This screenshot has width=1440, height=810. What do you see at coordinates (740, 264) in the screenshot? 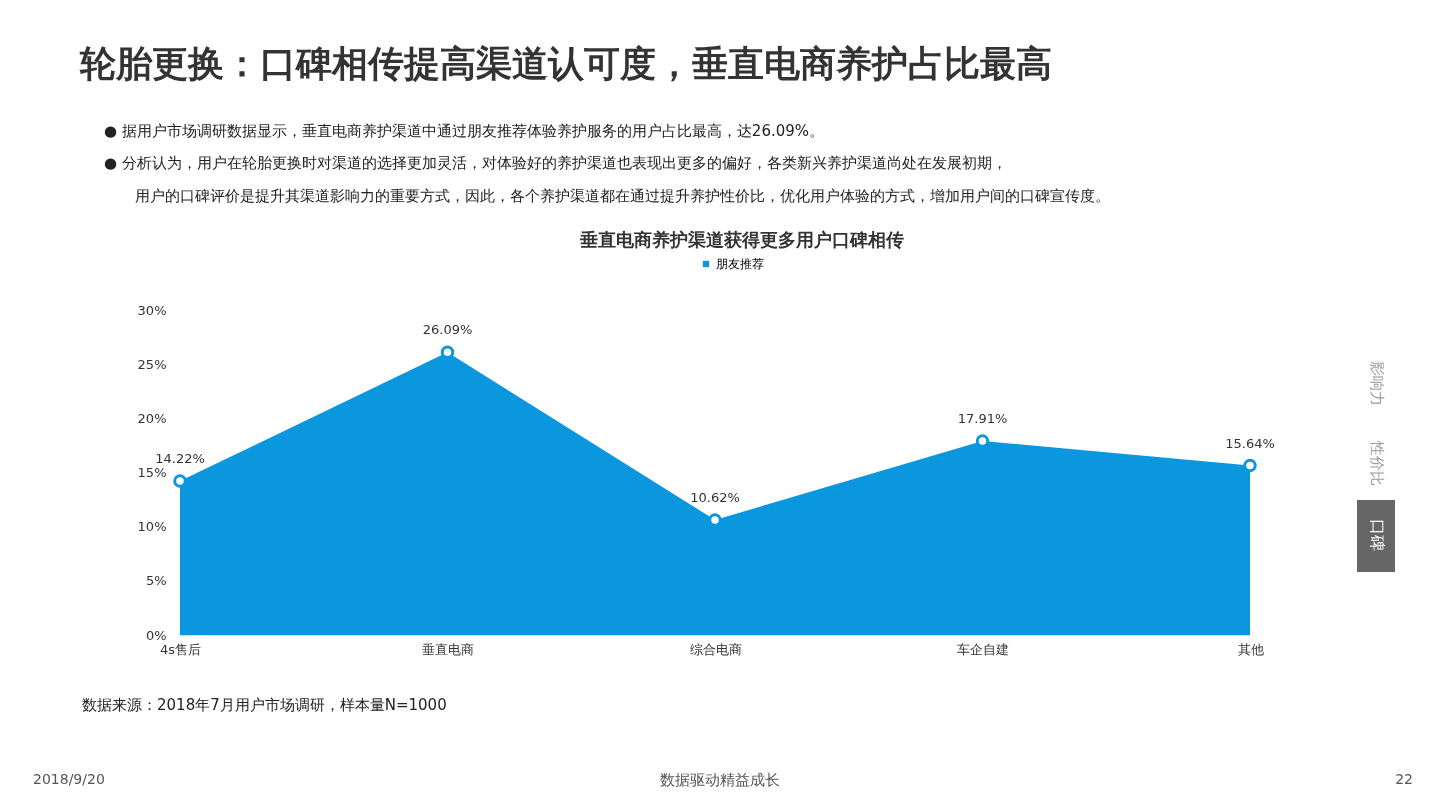
I see `legend-label: 朋友推荐` at bounding box center [740, 264].